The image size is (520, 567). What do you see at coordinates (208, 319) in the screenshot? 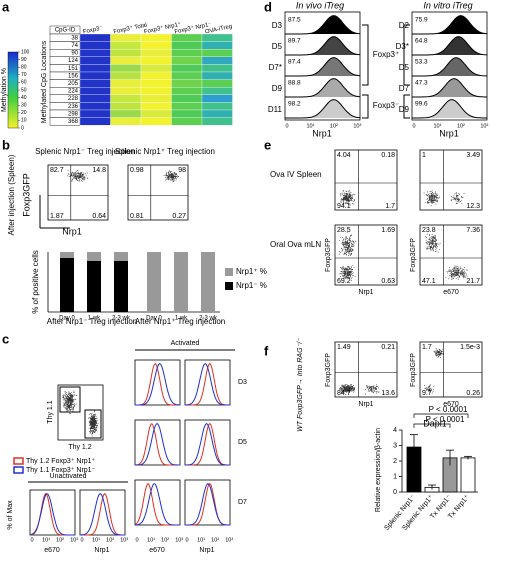
I see `label: 2-3 wk` at bounding box center [208, 319].